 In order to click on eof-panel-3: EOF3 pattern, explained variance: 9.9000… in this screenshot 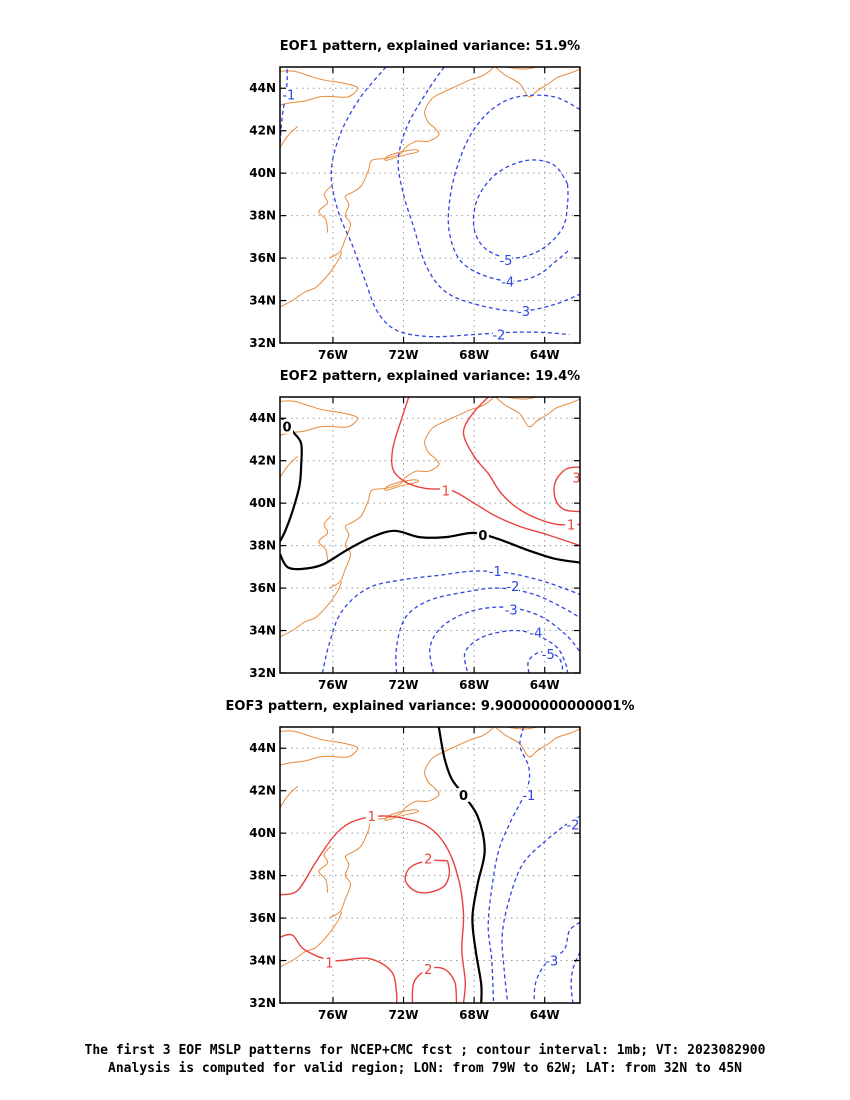, I will do `click(430, 860)`.